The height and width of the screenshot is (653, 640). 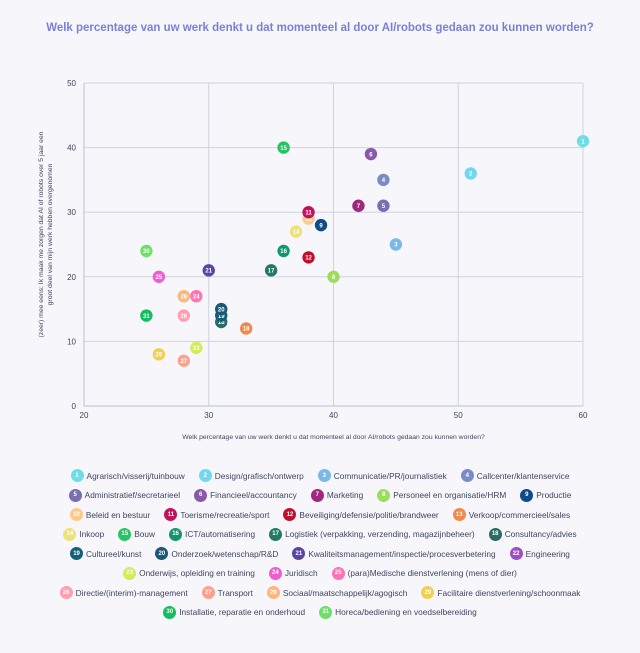 I want to click on data-point: 8, so click(x=333, y=276).